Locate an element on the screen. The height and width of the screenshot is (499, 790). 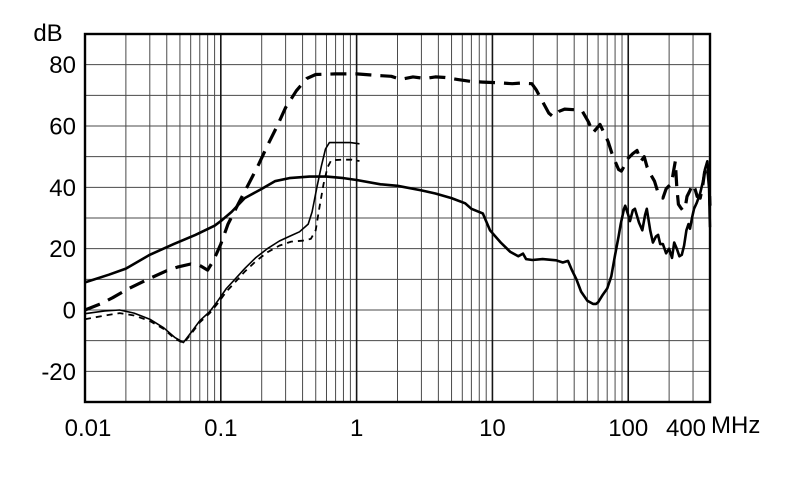
curve-thin-dashed-curve is located at coordinates (222, 251).